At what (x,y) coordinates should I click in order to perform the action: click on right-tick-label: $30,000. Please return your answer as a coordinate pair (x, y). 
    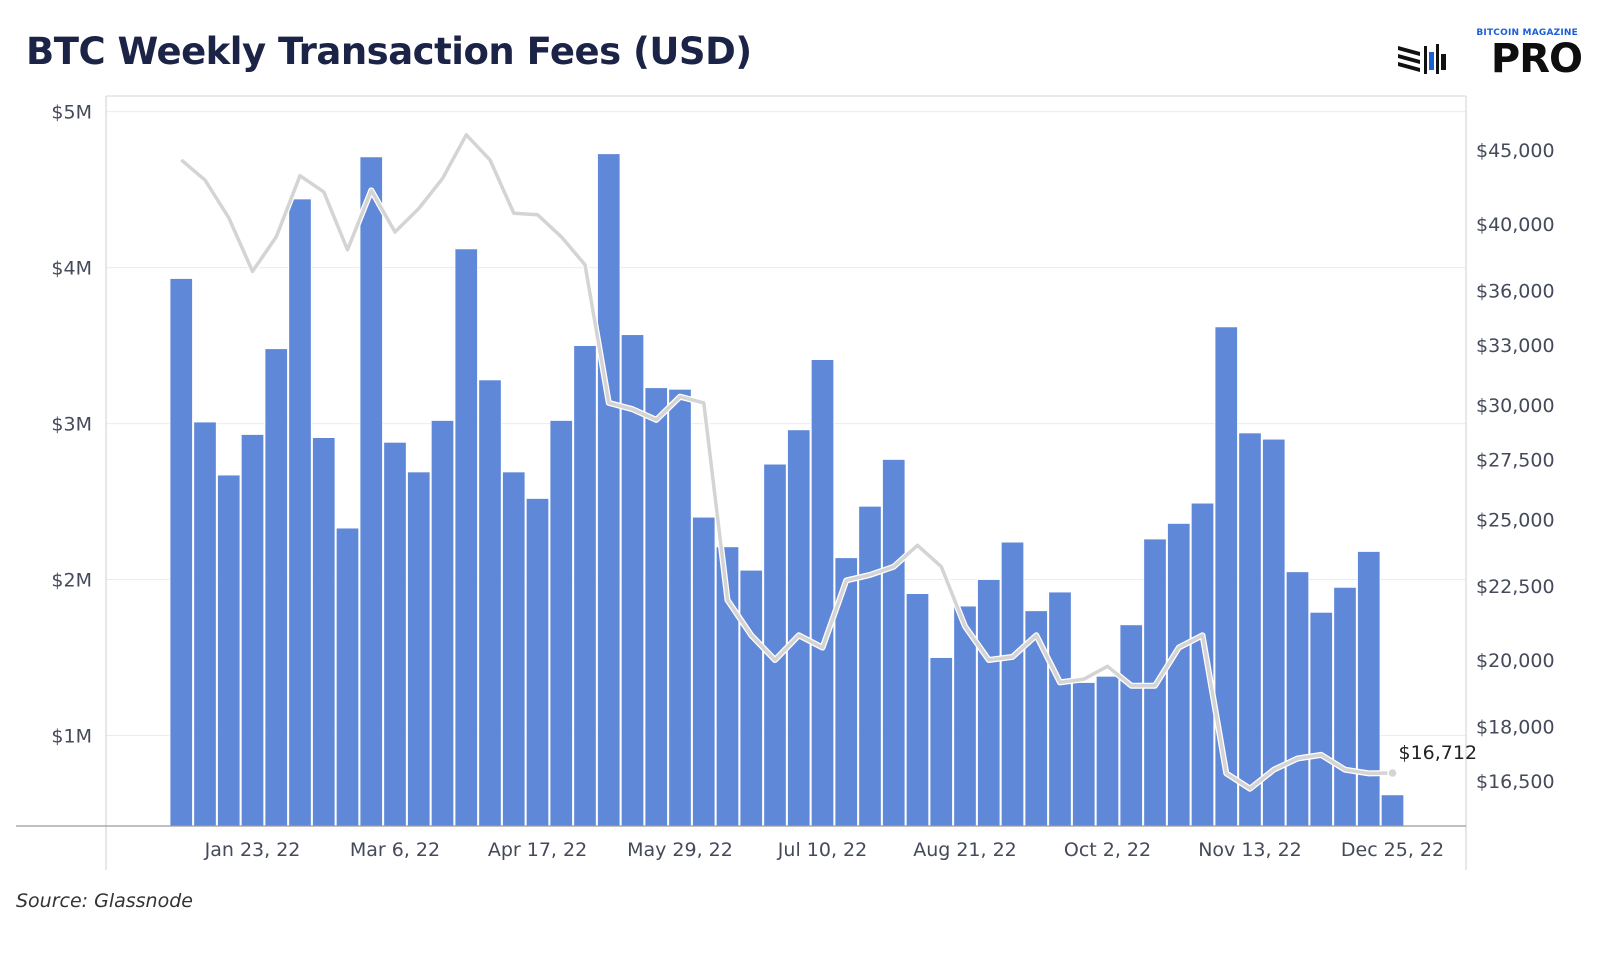
    Looking at the image, I should click on (1515, 406).